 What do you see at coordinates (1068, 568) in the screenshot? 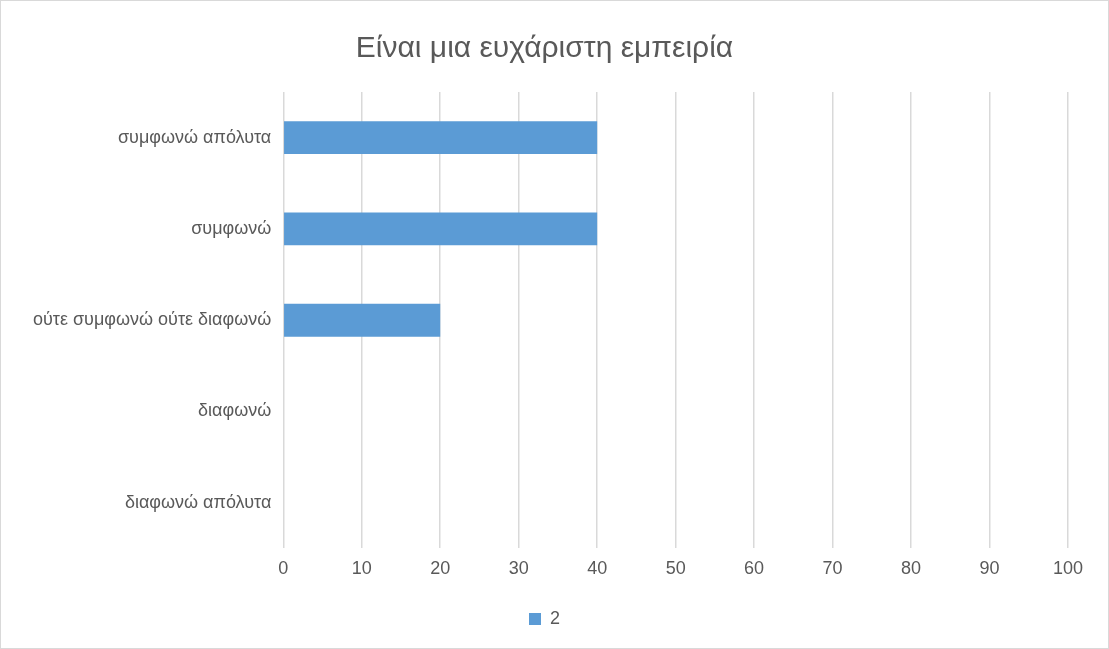
I see `x-tick-label: 100` at bounding box center [1068, 568].